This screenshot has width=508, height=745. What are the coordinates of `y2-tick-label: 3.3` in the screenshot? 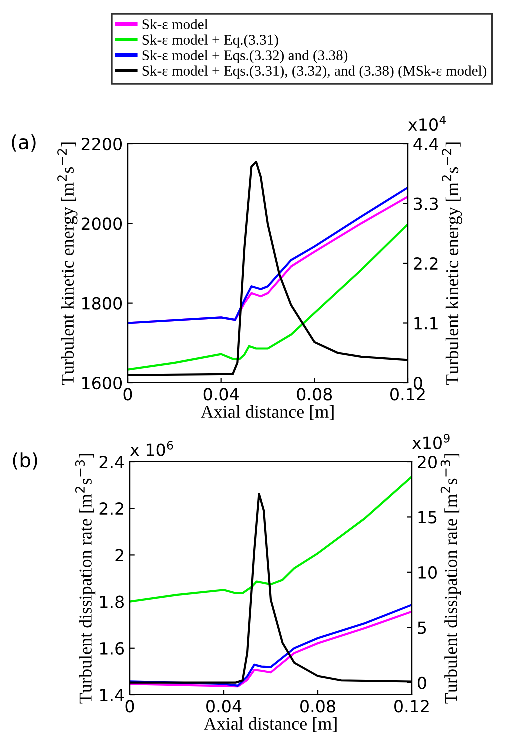 It's located at (426, 204).